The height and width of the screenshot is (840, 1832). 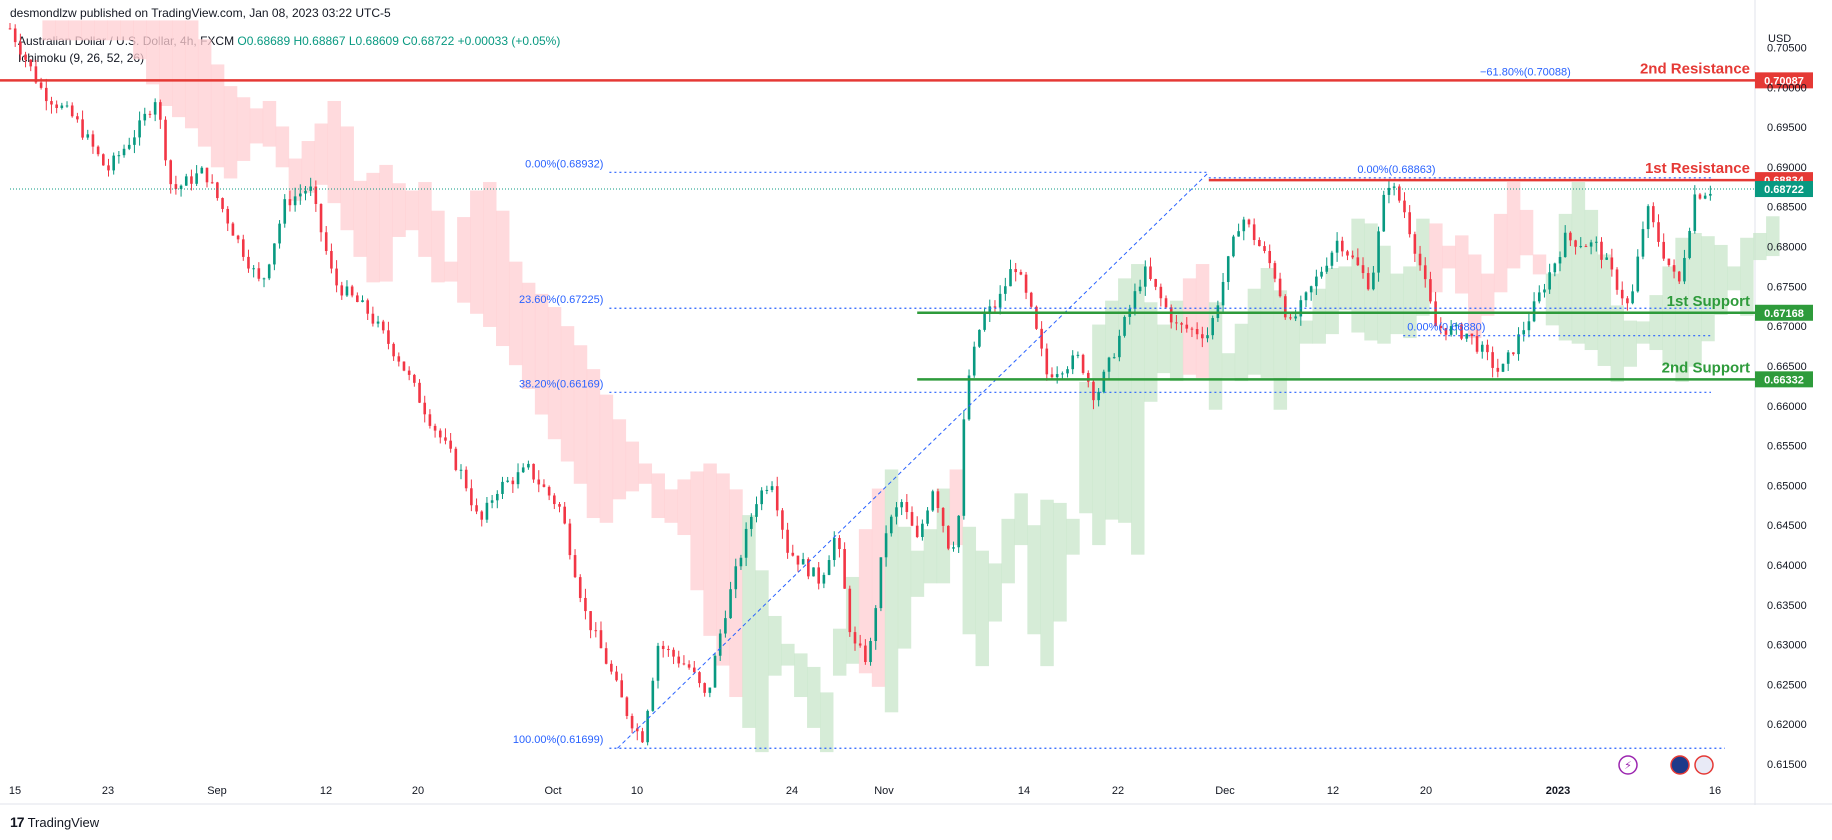 I want to click on x-tick-label: 24, so click(x=792, y=791).